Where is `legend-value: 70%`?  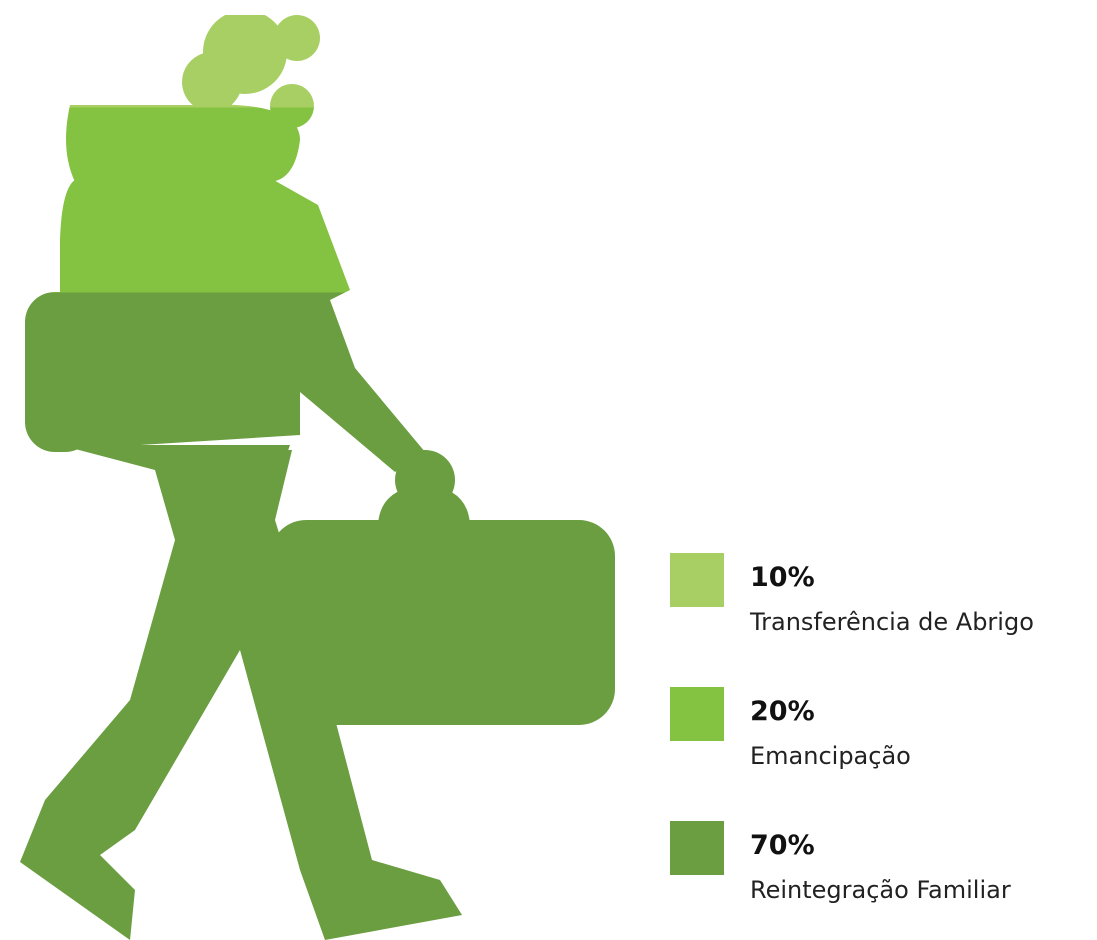
legend-value: 70% is located at coordinates (782, 845).